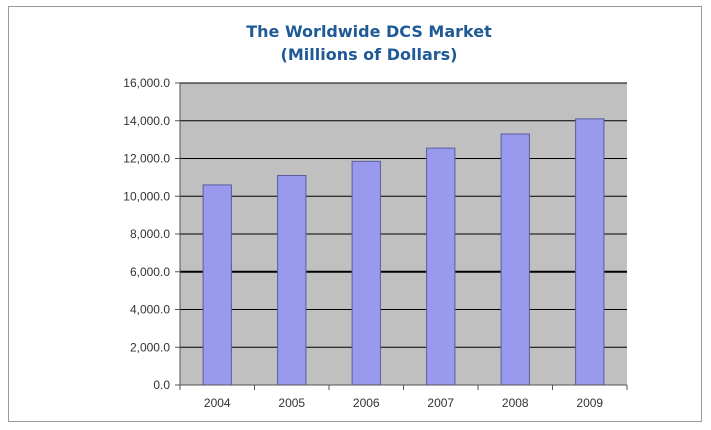 This screenshot has height=430, width=711. What do you see at coordinates (369, 31) in the screenshot?
I see `chart-title: The Worldwide DCS Market` at bounding box center [369, 31].